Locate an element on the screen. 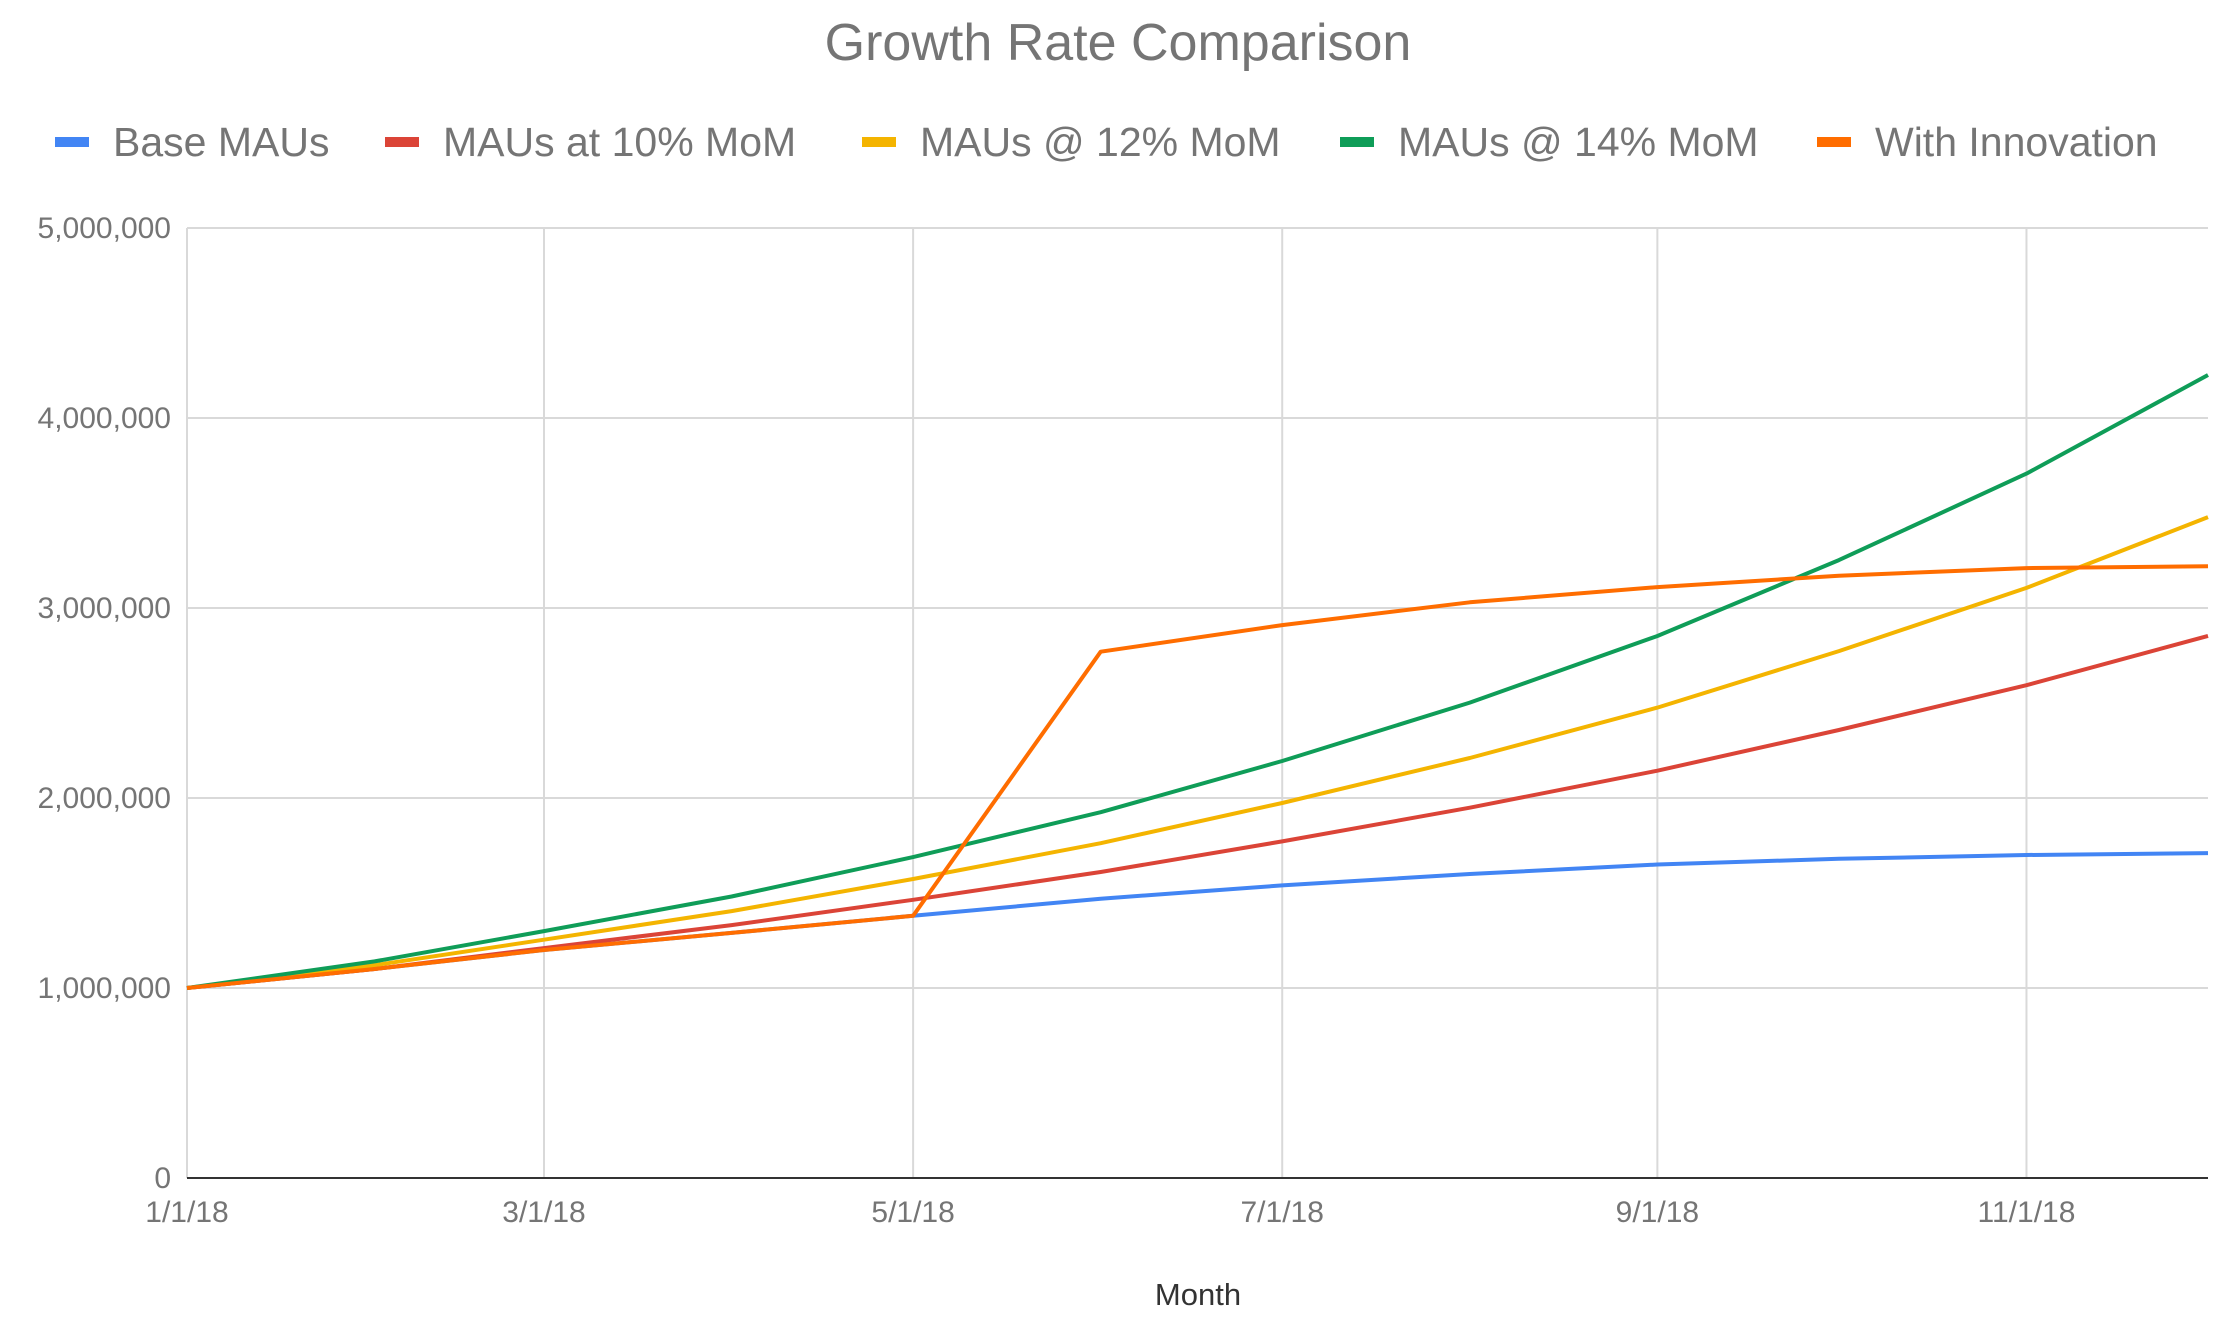 The width and height of the screenshot is (2236, 1330). x-axis-label: Month is located at coordinates (1198, 1294).